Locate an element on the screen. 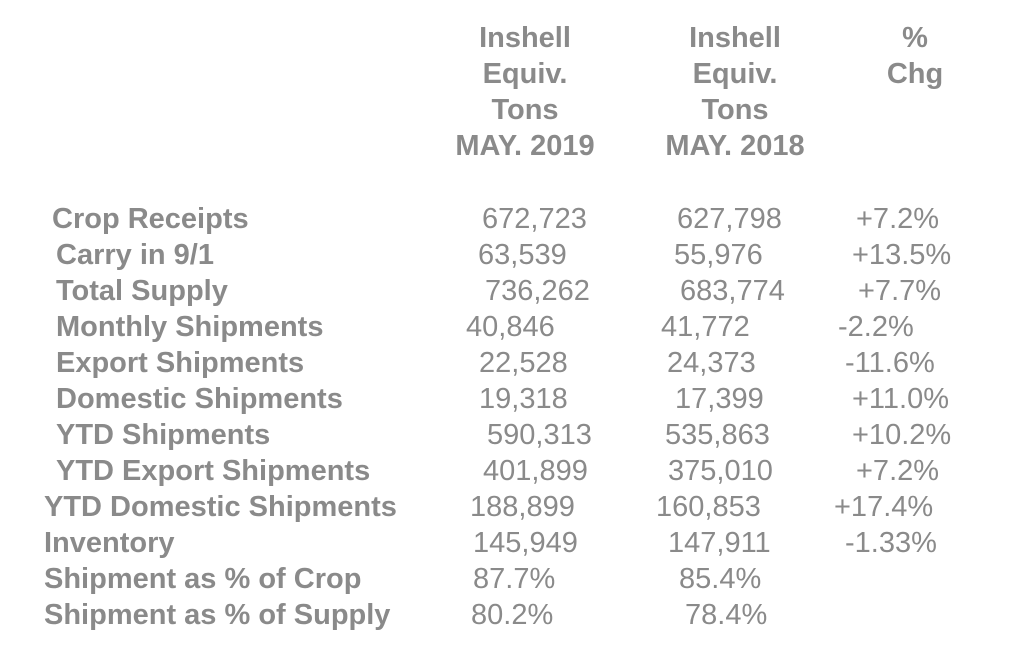 The height and width of the screenshot is (648, 1030). row-label-crop-receipts: Crop Receipts is located at coordinates (150, 219).